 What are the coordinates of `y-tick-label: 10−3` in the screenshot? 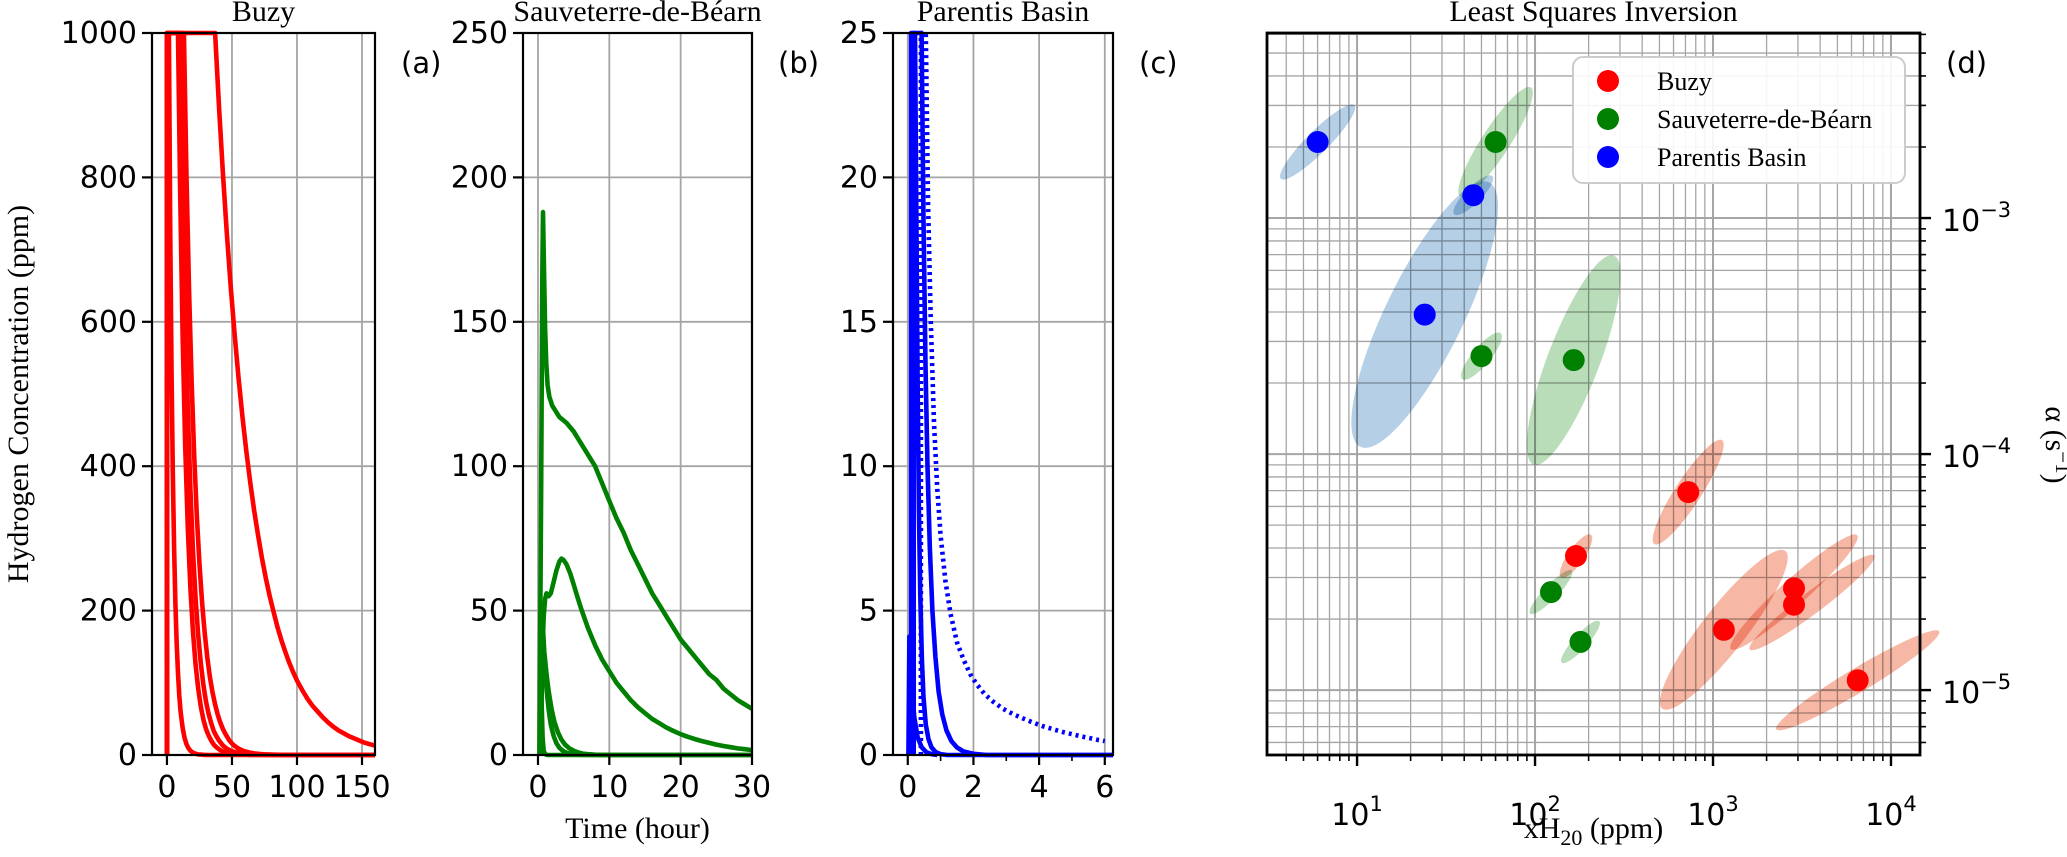 It's located at (1976, 218).